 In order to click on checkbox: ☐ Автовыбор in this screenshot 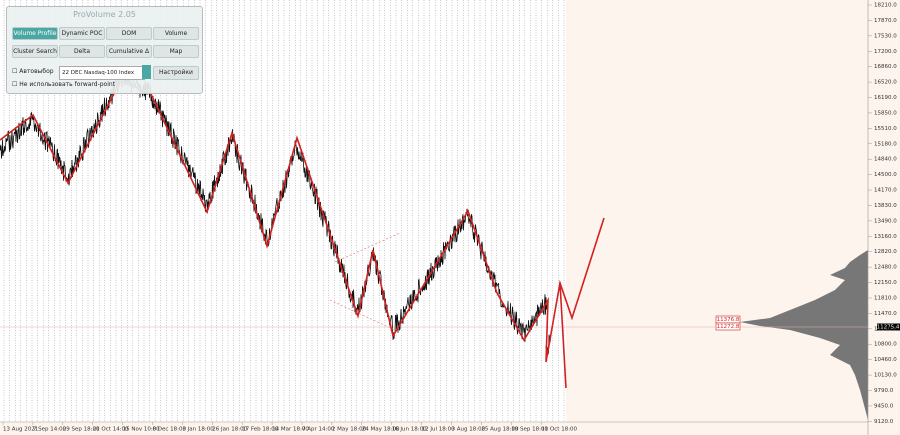, I will do `click(33, 71)`.